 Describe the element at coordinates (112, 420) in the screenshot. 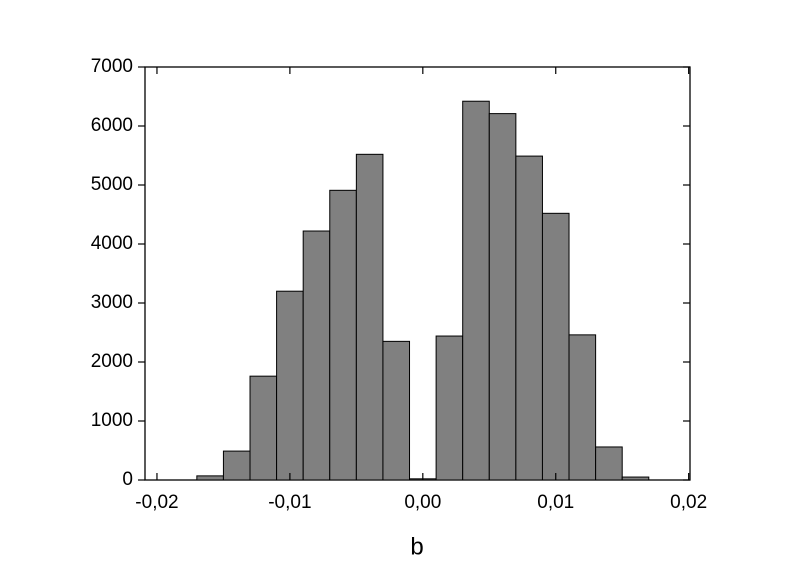

I see `y-tick-label: 1000` at that location.